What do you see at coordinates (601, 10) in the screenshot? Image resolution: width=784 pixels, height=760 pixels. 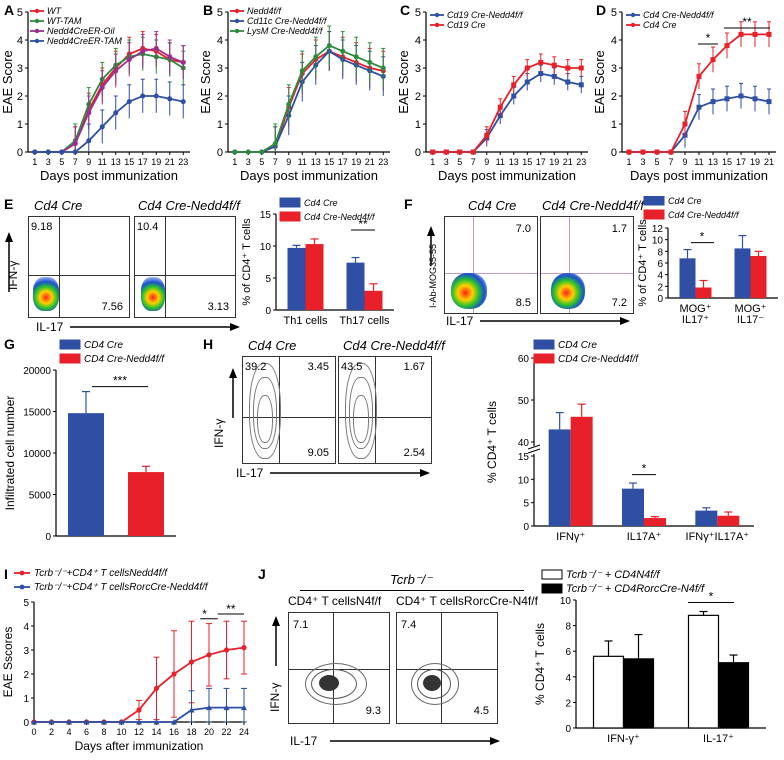 I see `panel-letter-d: D` at bounding box center [601, 10].